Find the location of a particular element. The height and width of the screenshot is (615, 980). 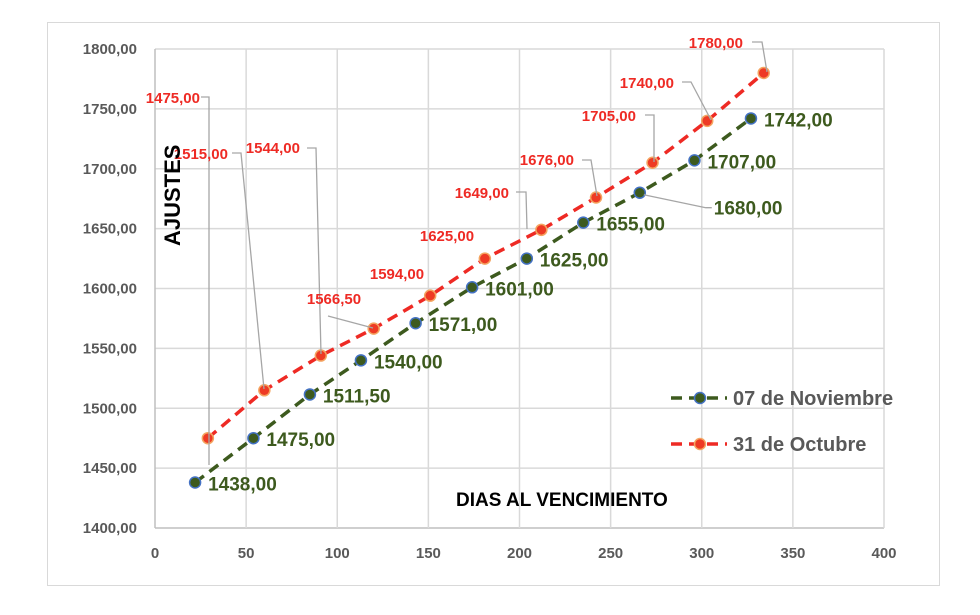

data-label: 1566,50 is located at coordinates (334, 299).